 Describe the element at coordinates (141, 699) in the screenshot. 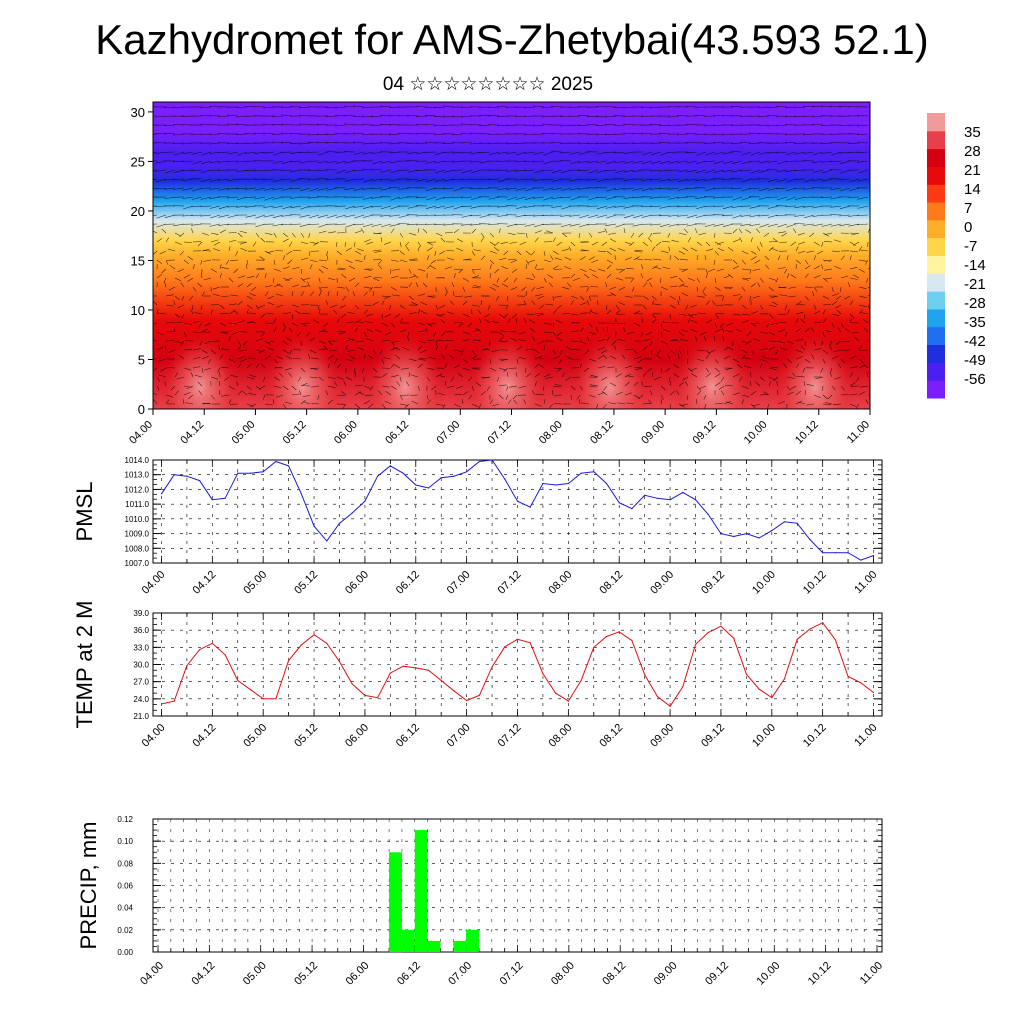

I see `y-tick-label: 24.0` at that location.